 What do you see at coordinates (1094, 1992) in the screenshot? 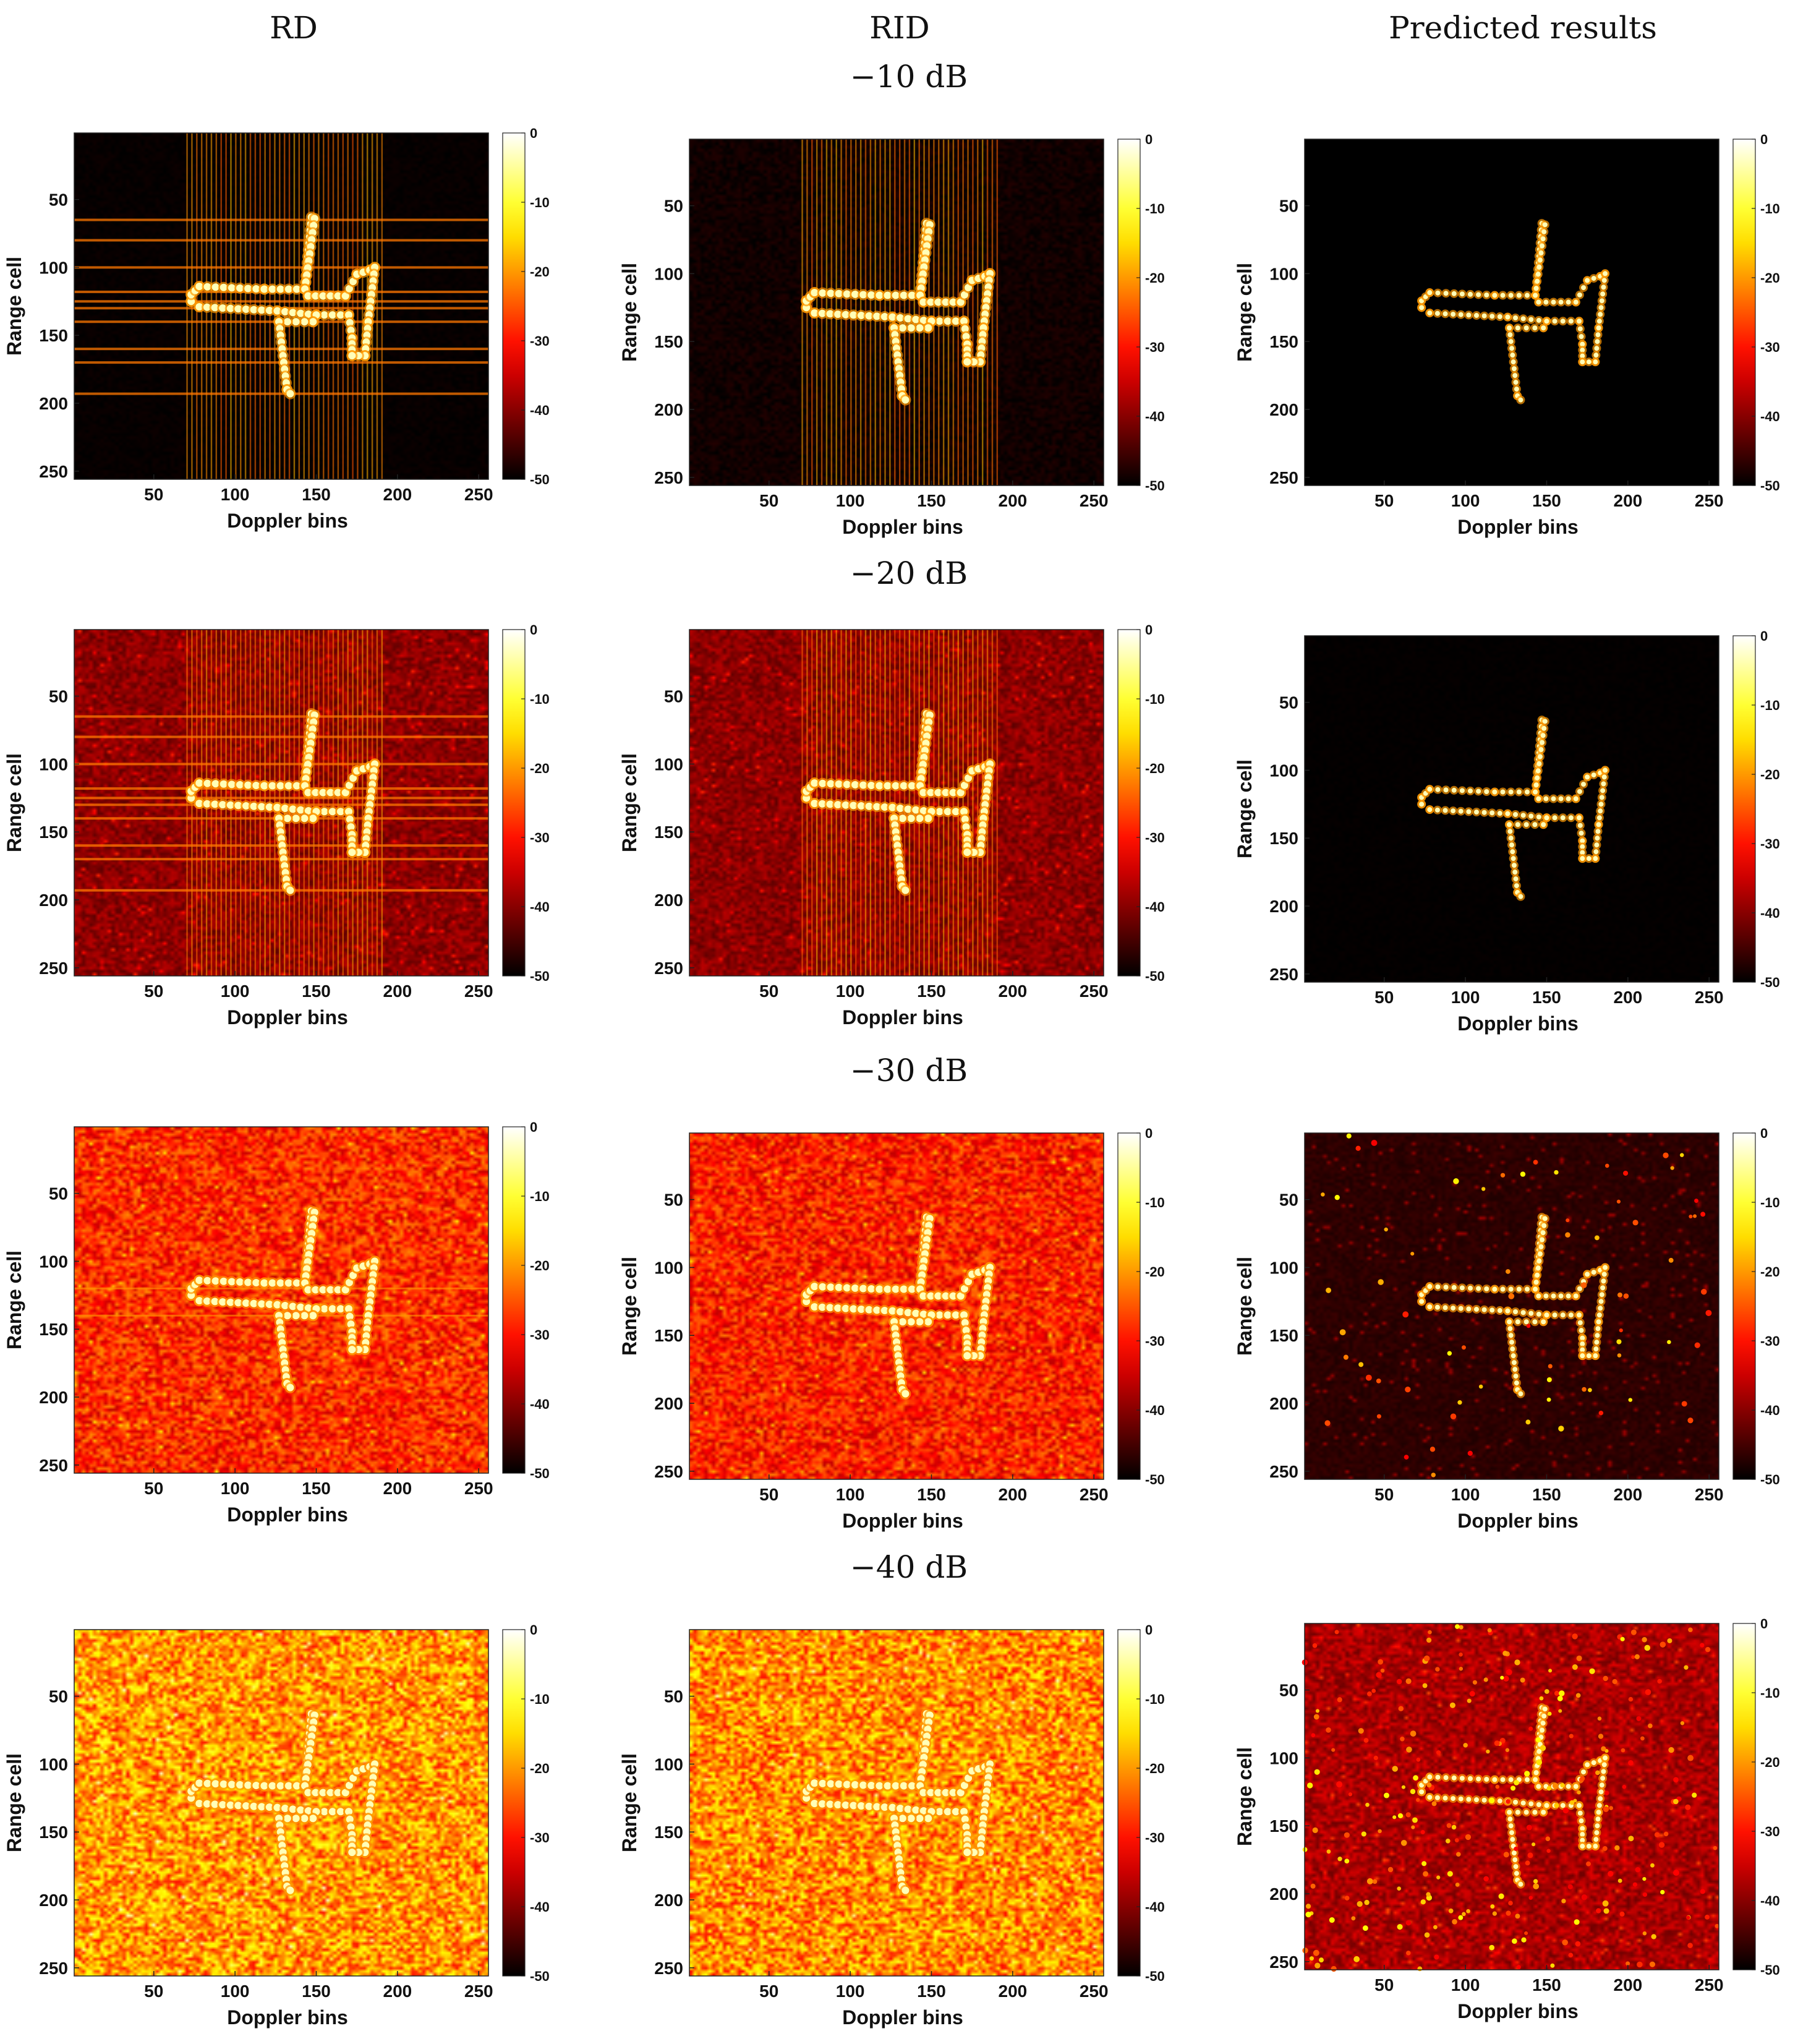
I see `x-tick-label: 250` at bounding box center [1094, 1992].